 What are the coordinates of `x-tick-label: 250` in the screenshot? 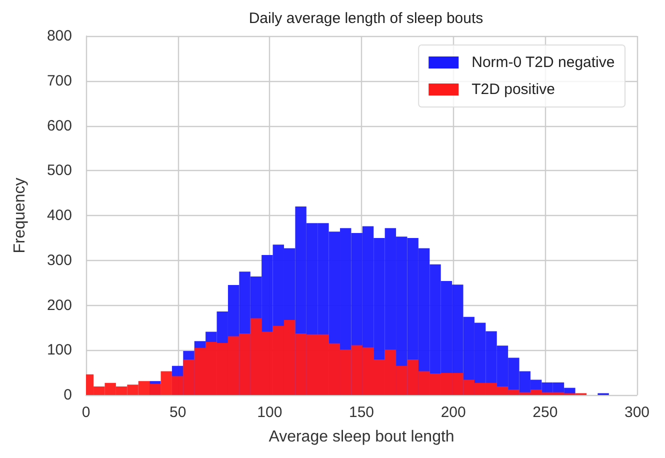 It's located at (545, 412).